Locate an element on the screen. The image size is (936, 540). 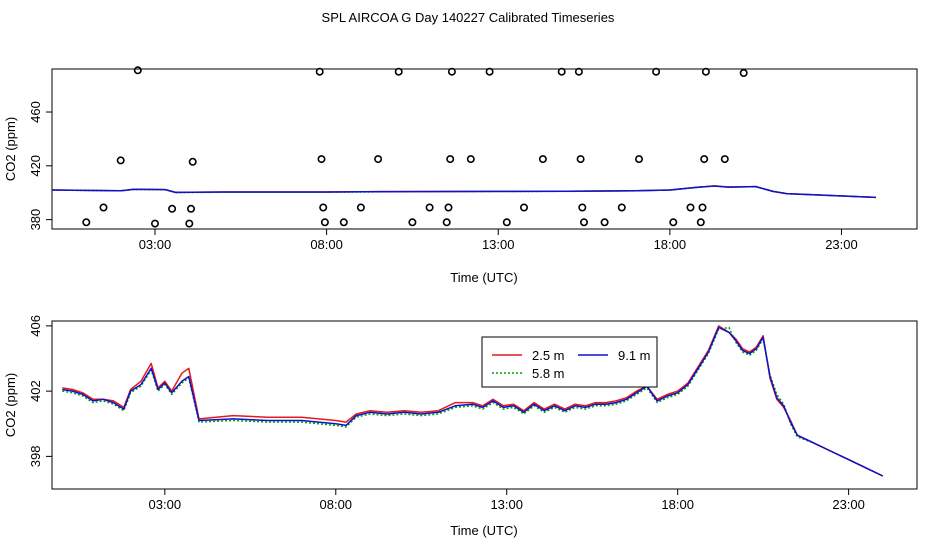
legend-label-2-5m: 2.5 m is located at coordinates (548, 355).